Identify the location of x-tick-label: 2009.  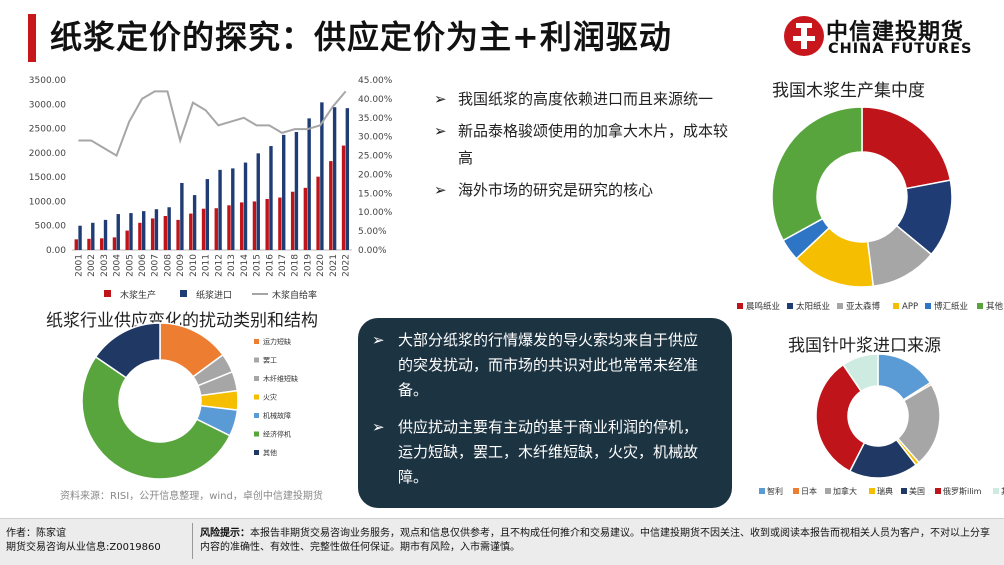
(181, 265).